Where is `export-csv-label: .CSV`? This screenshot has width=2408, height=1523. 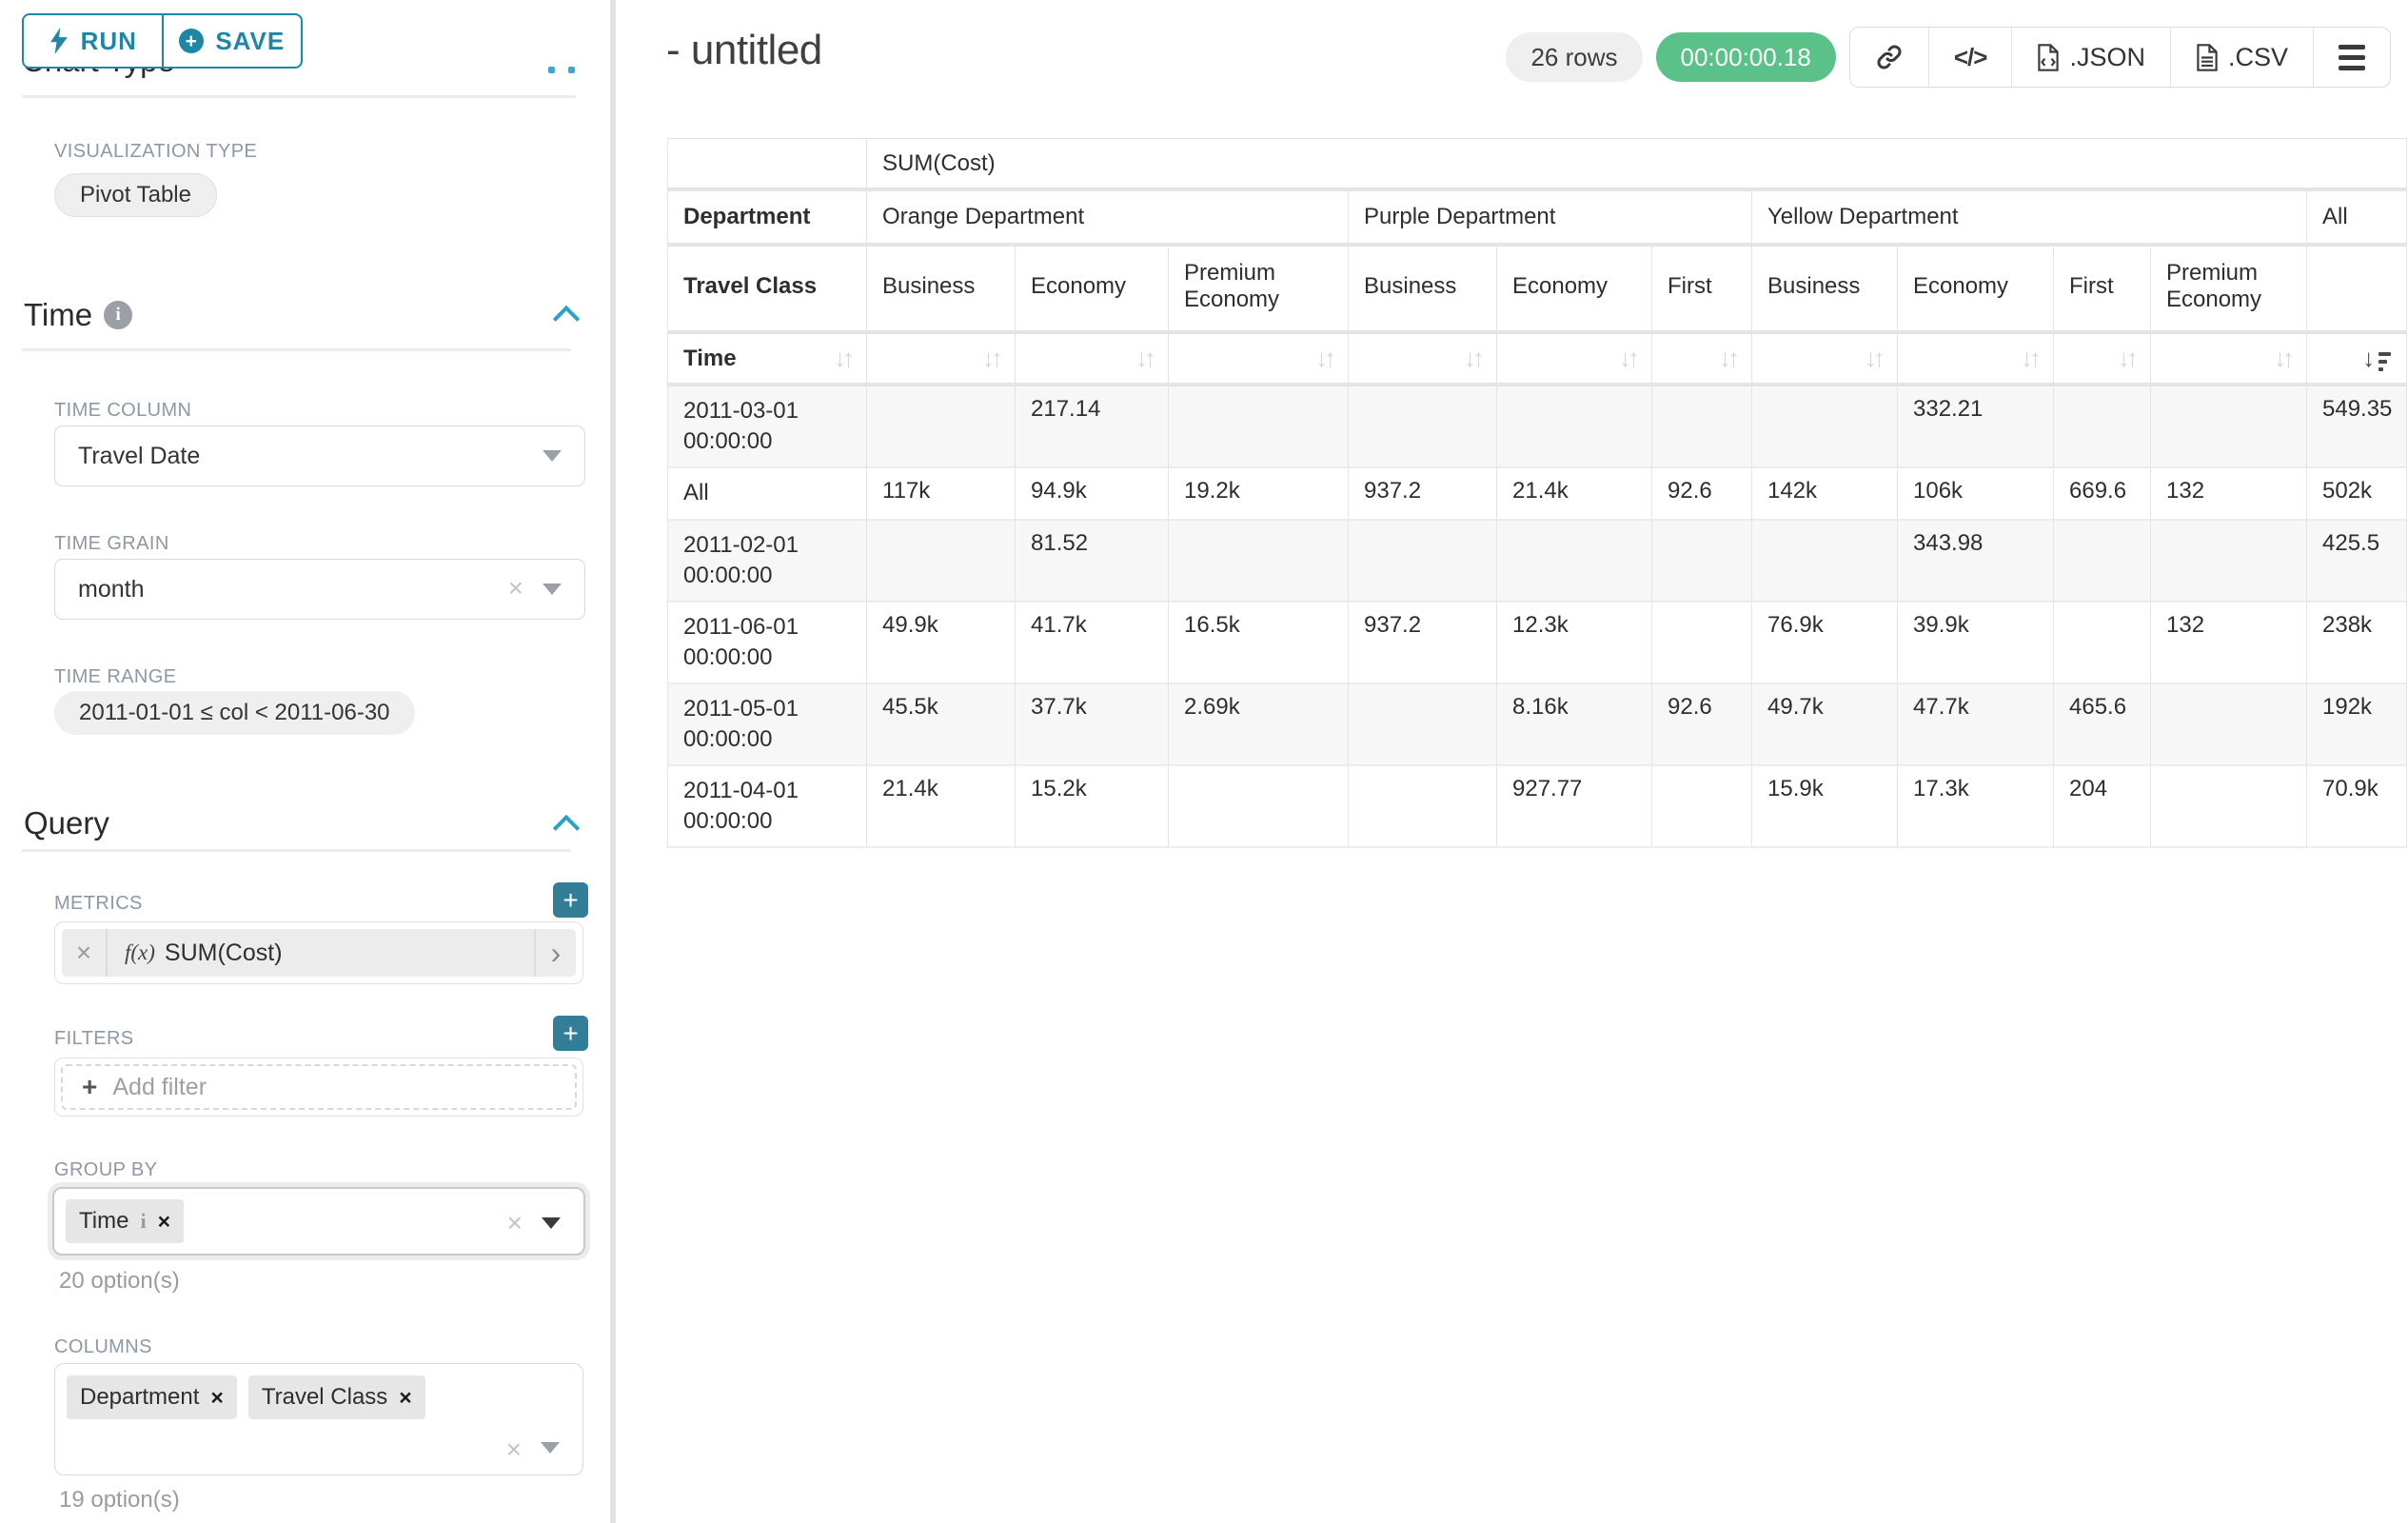
export-csv-label: .CSV is located at coordinates (2257, 57).